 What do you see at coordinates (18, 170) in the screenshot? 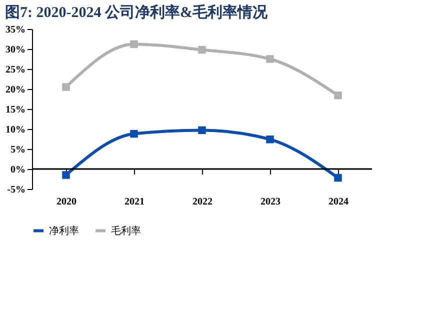
I see `y-tick-label: 0%` at bounding box center [18, 170].